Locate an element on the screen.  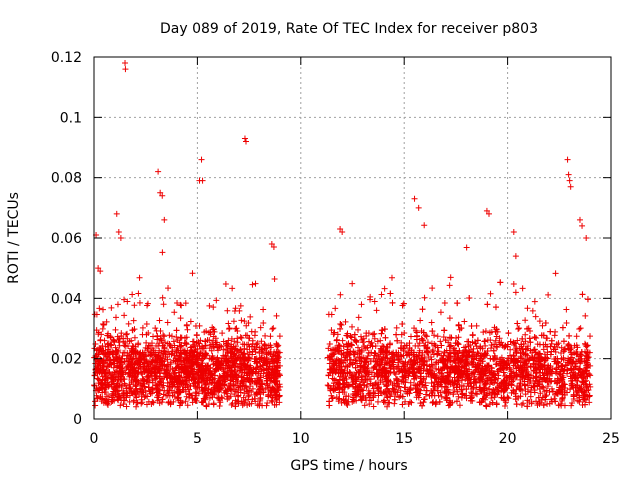
y-tick-labels: 00.020.040.060.080.10.12 is located at coordinates (66, 239).